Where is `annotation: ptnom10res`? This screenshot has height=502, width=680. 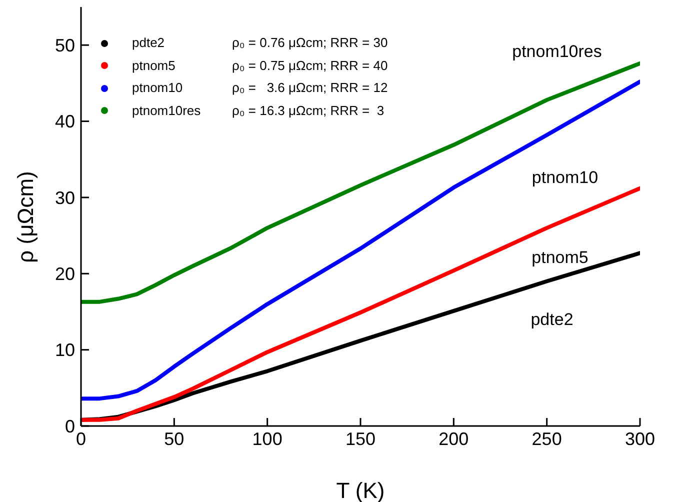 annotation: ptnom10res is located at coordinates (557, 52).